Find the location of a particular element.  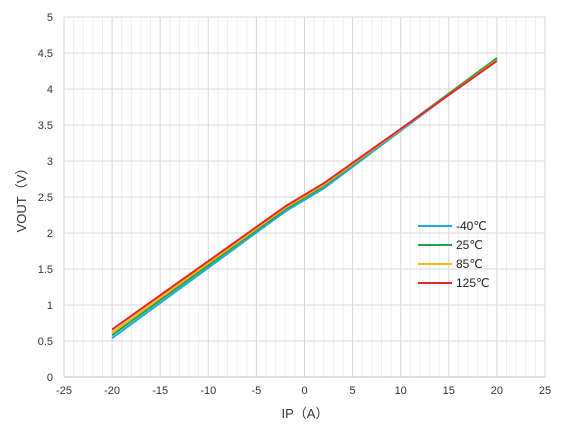

x-tick-label: 10 is located at coordinates (401, 391).